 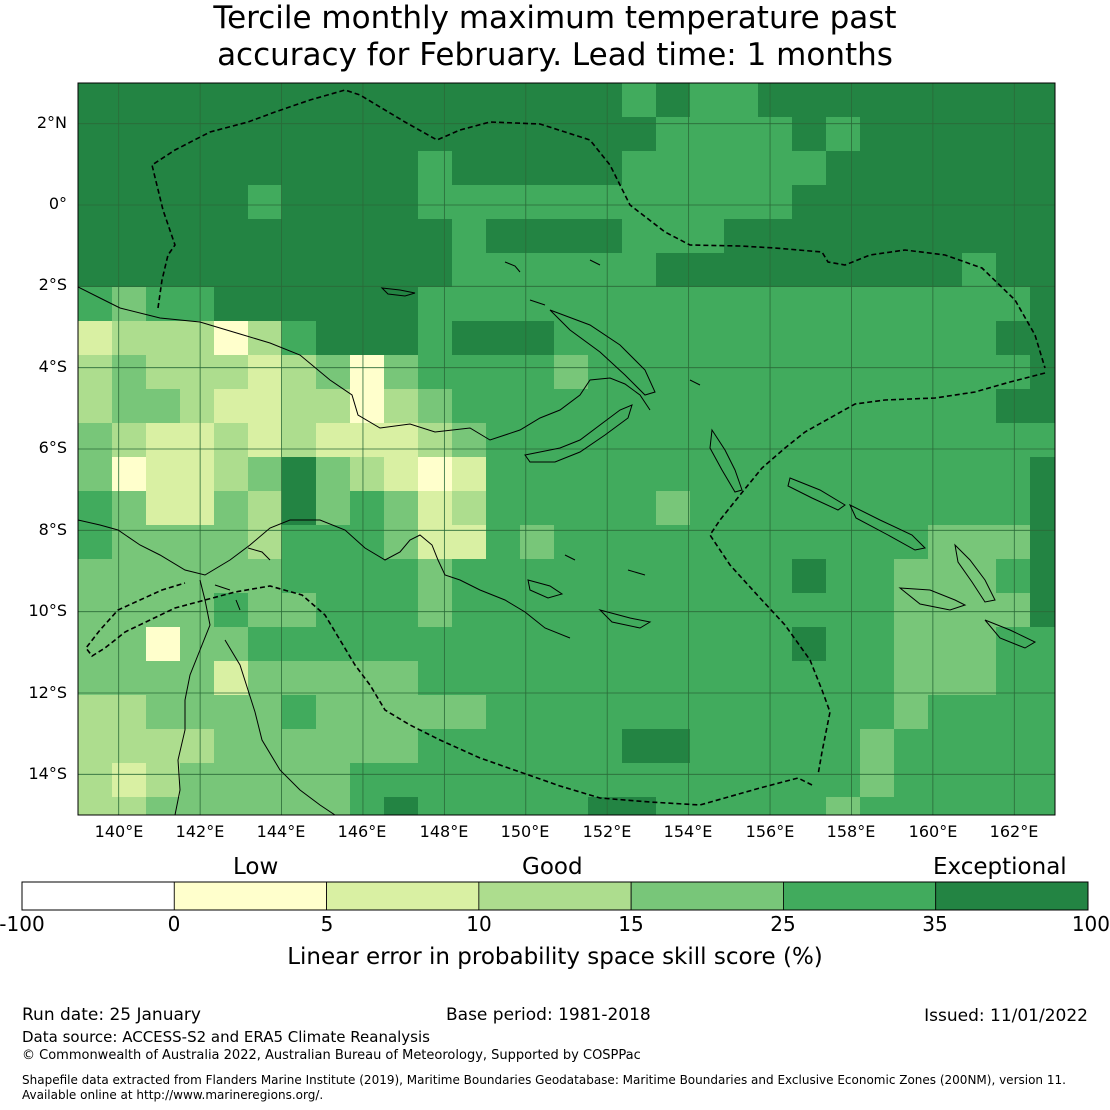 I want to click on colorbar-category-low: Low, so click(x=256, y=867).